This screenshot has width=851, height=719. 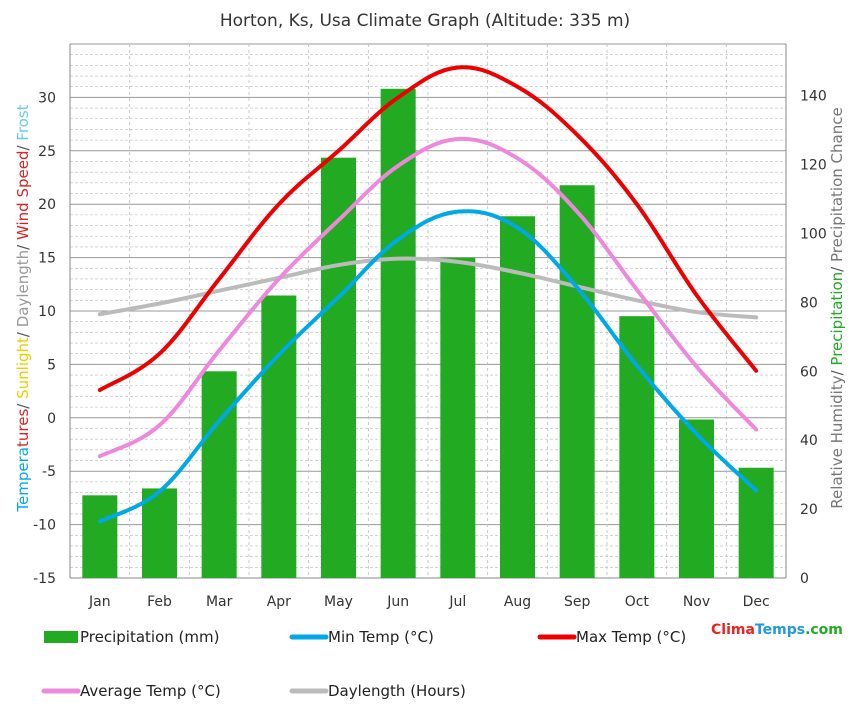 What do you see at coordinates (99, 602) in the screenshot?
I see `x-tick-label-jan: Jan` at bounding box center [99, 602].